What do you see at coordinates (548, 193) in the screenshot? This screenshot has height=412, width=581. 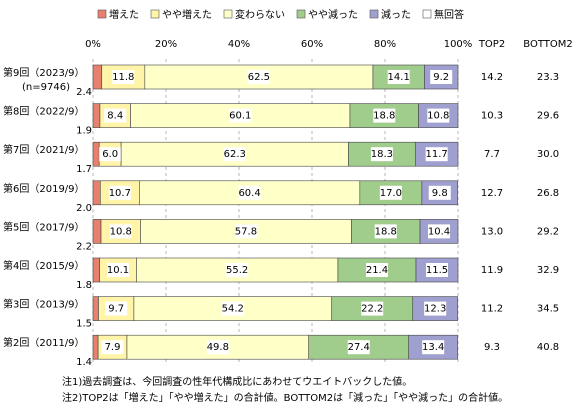 I see `summary-value: 26.8` at bounding box center [548, 193].